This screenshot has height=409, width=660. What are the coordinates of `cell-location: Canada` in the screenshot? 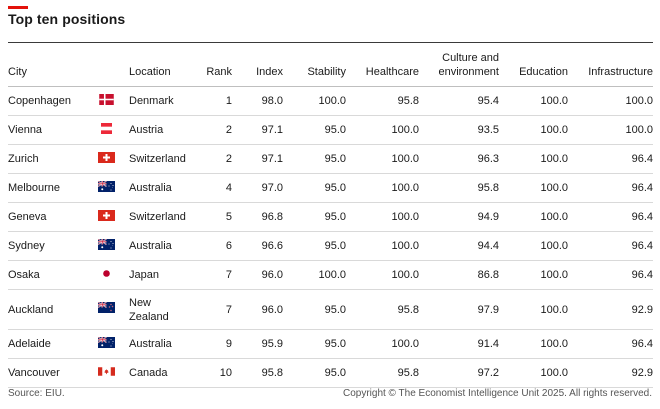 It's located at (148, 373).